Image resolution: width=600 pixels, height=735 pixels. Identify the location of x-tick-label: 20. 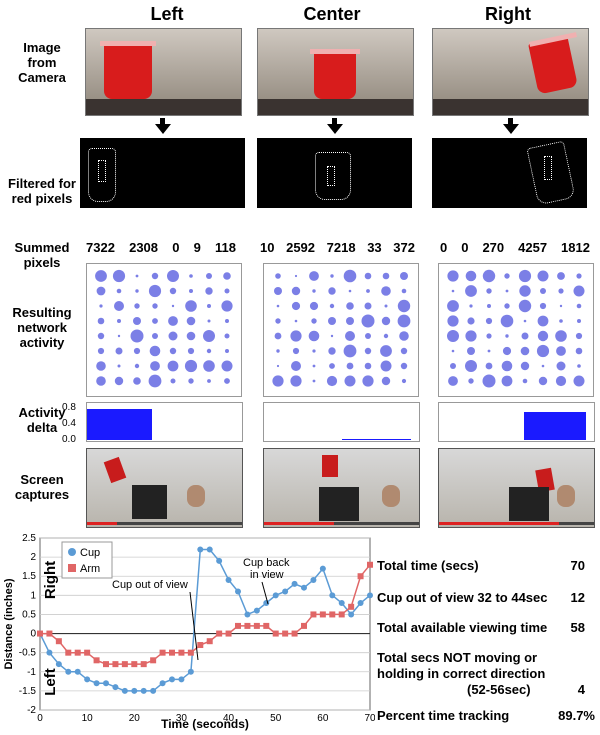
(135, 718).